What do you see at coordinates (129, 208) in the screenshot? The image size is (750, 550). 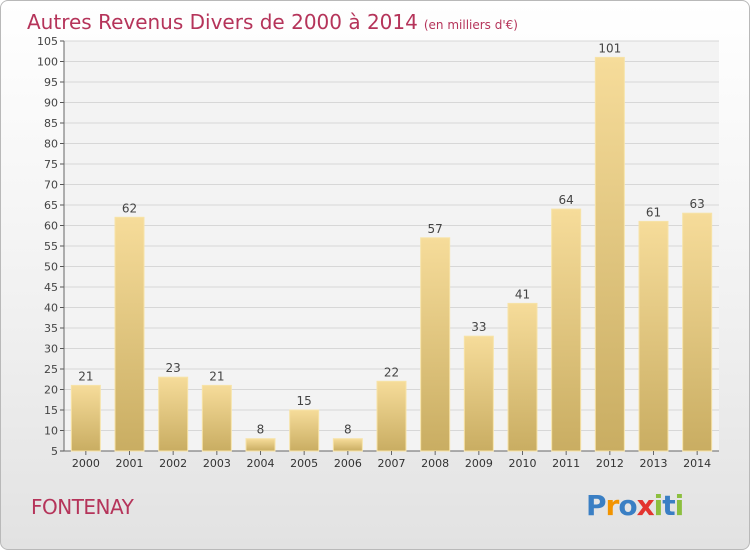 I see `bar-value-label: 62` at bounding box center [129, 208].